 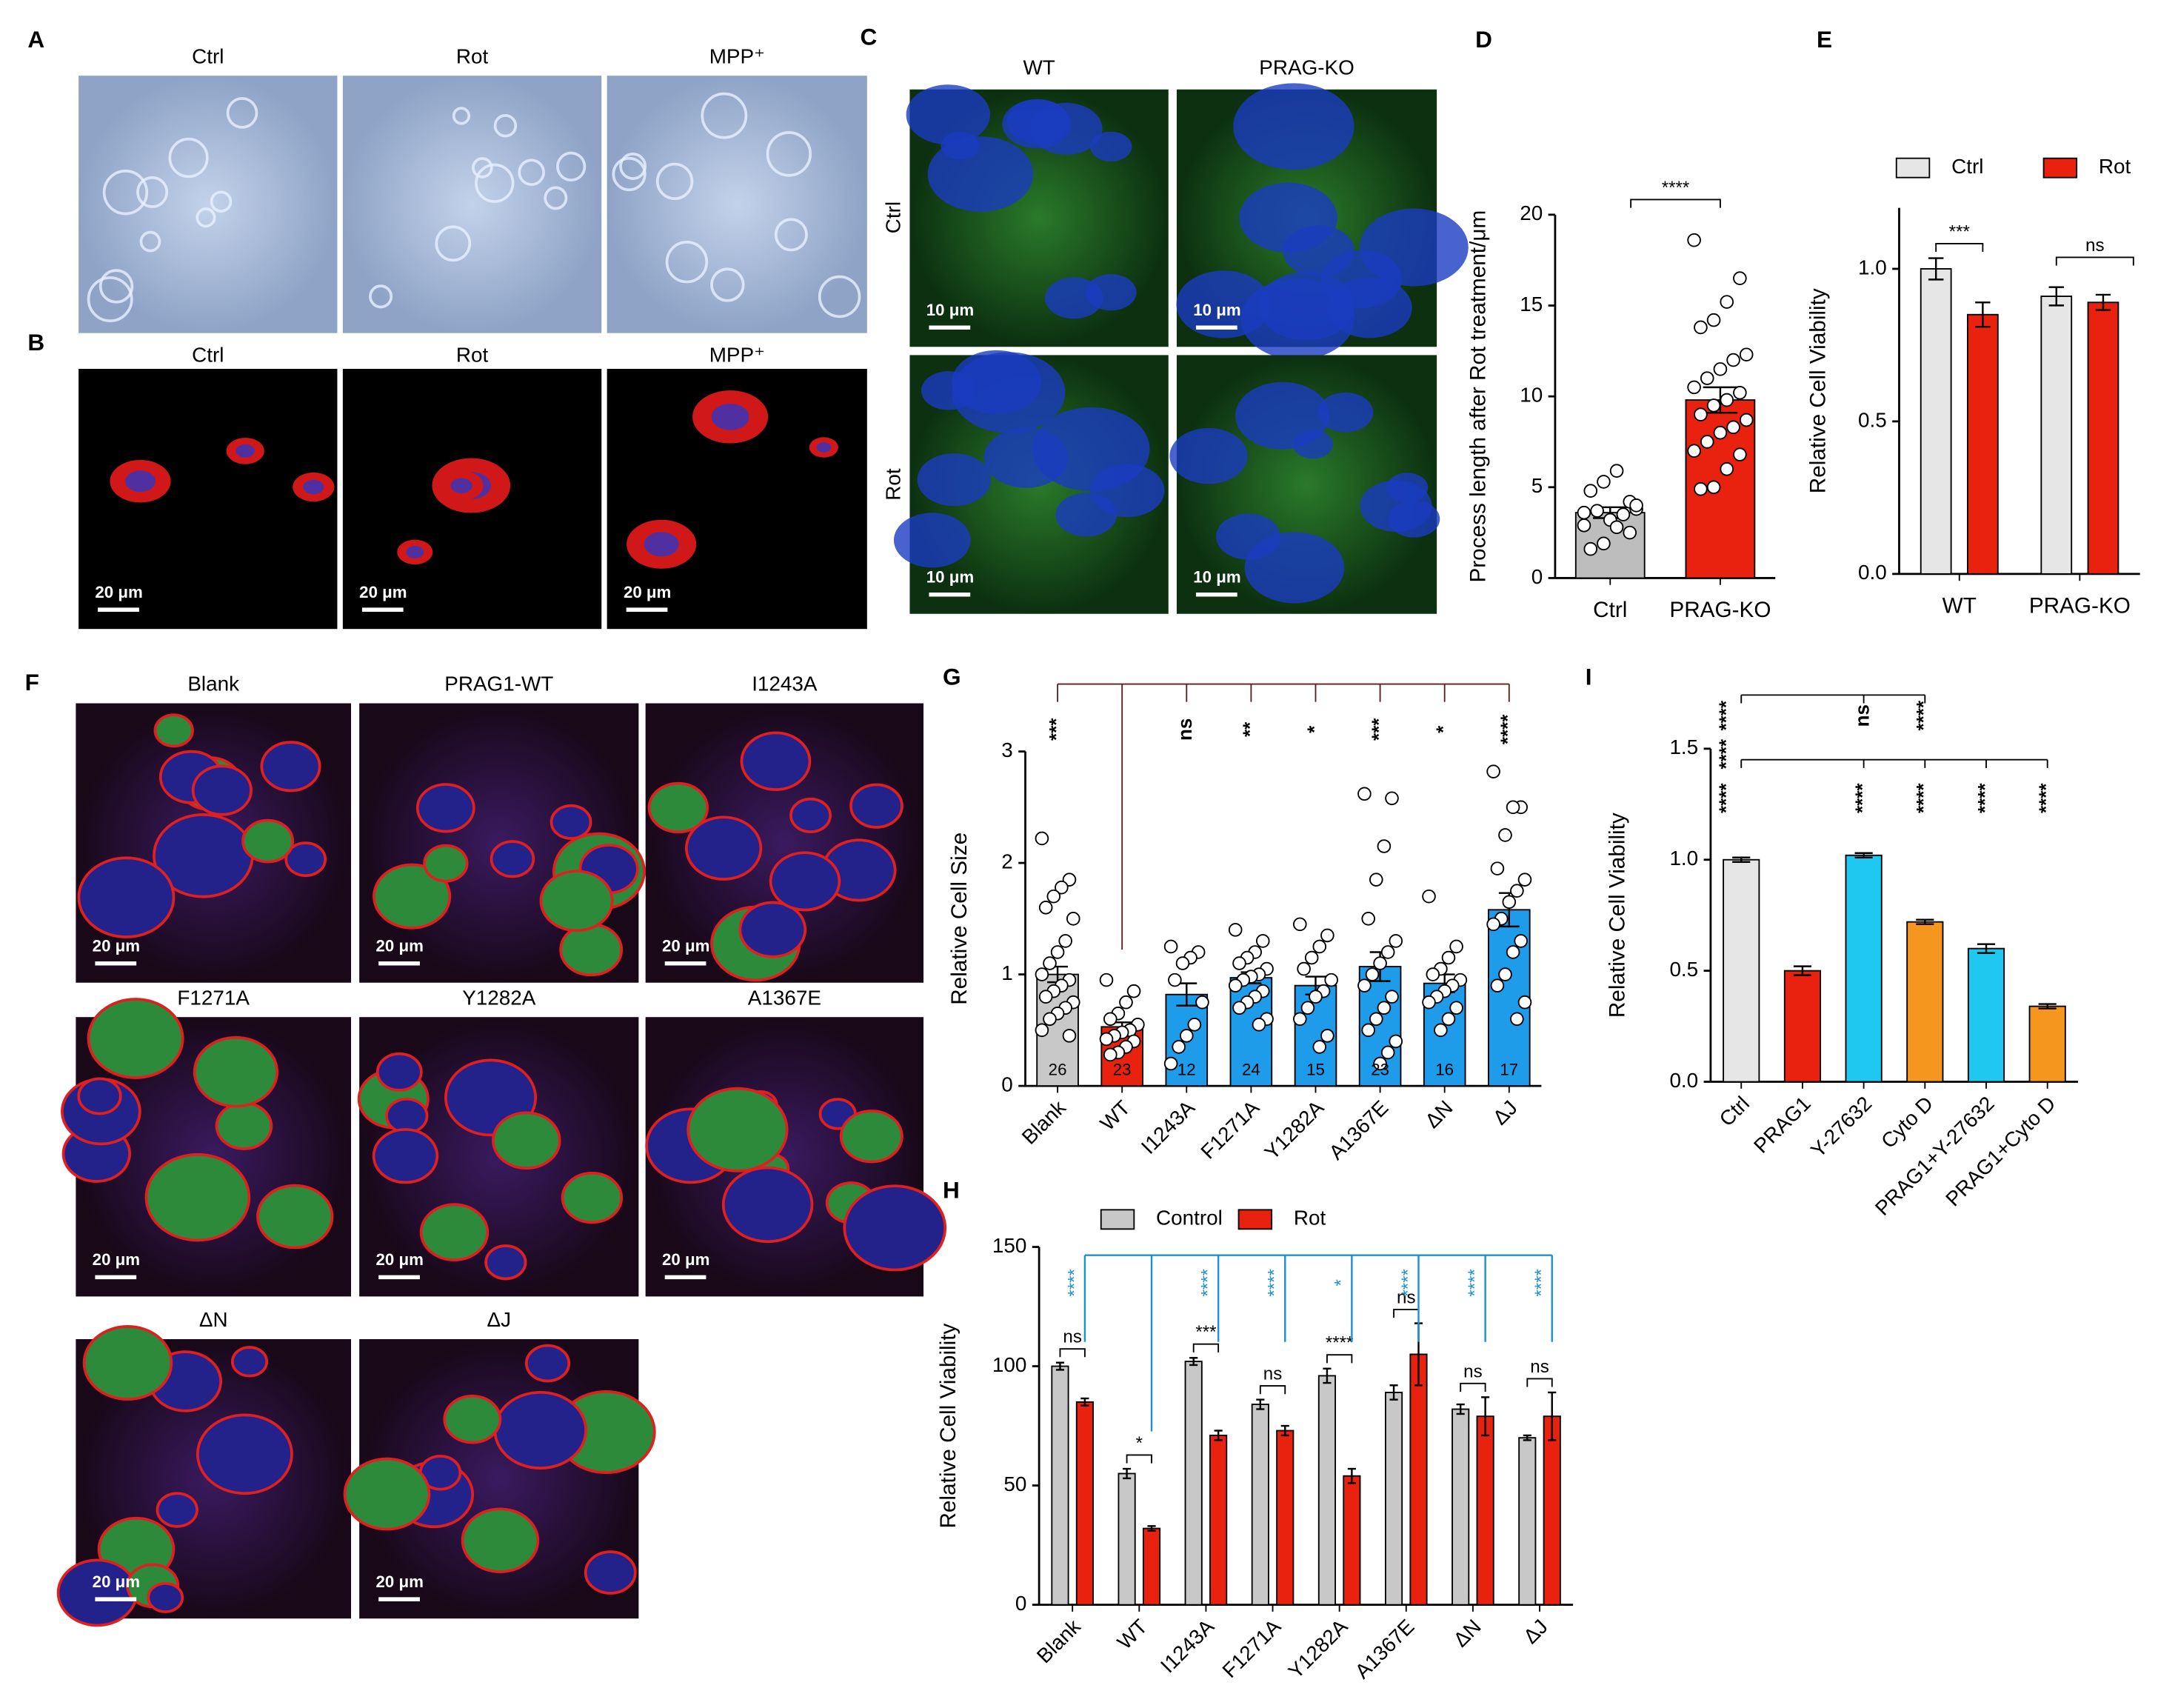 What do you see at coordinates (1610, 610) in the screenshot?
I see `x-tick-label: Ctrl` at bounding box center [1610, 610].